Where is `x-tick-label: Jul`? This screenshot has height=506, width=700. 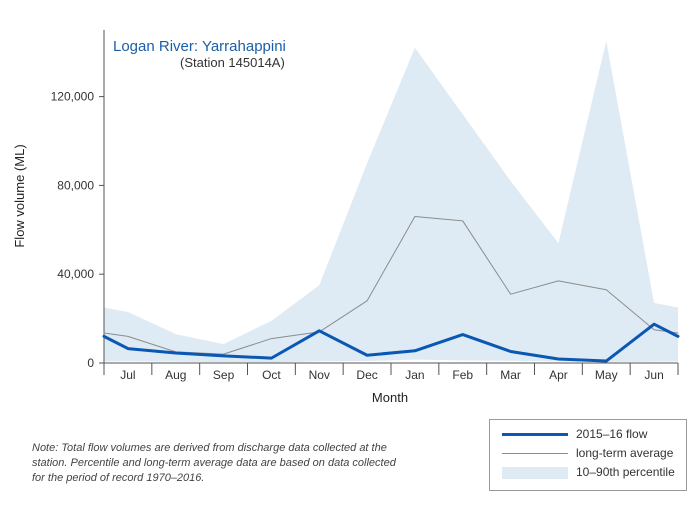
x-tick-label: Jul is located at coordinates (127, 375).